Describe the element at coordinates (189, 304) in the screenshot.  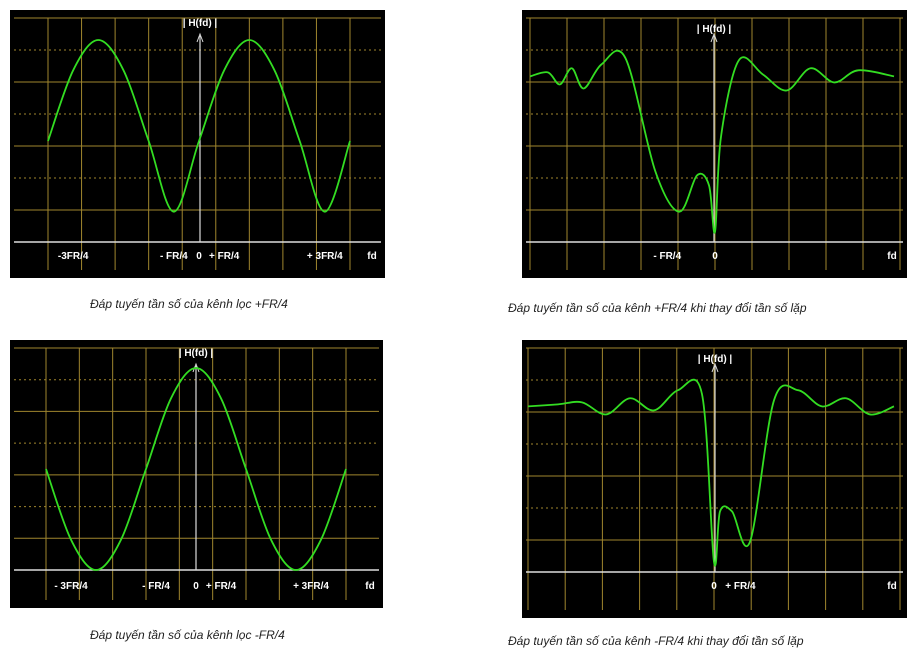
I see `caption-1: Đáp tuyến tần số của kênh lọc +FR/4` at that location.